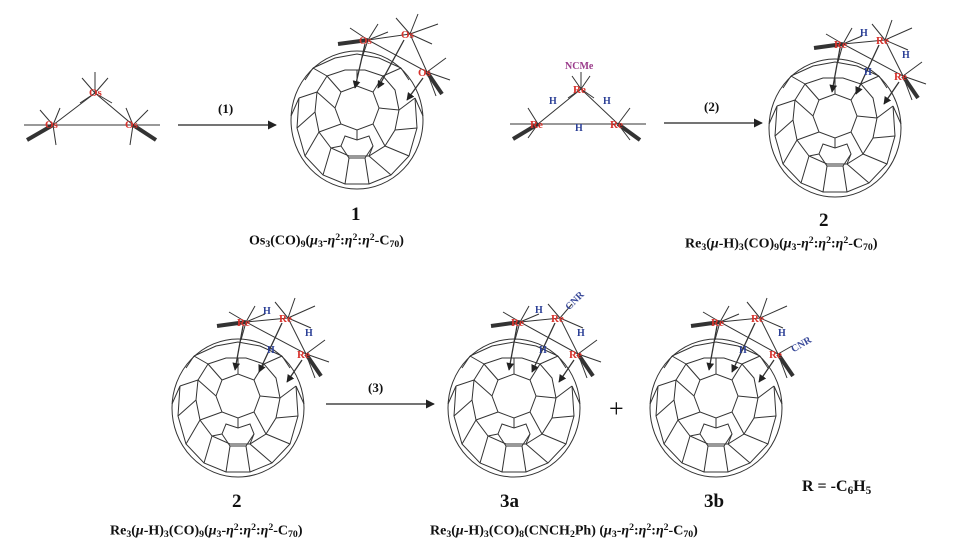 This screenshot has width=972, height=553. Describe the element at coordinates (206, 531) in the screenshot. I see `formula-compound-2-row2: Re3(μ-H)3(CO)9(μ3-η2:η2:η2-C70)` at that location.